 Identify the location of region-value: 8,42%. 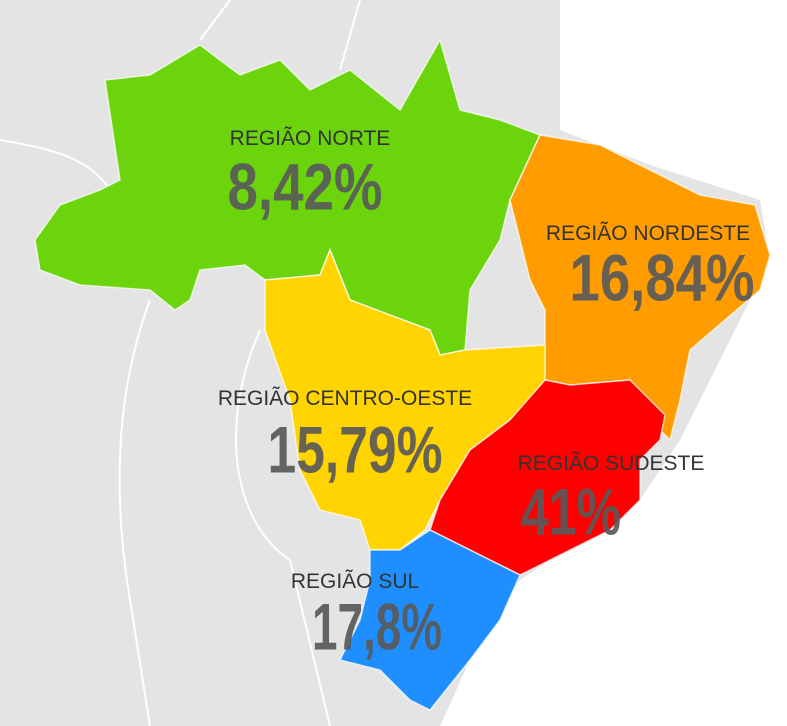
(305, 186).